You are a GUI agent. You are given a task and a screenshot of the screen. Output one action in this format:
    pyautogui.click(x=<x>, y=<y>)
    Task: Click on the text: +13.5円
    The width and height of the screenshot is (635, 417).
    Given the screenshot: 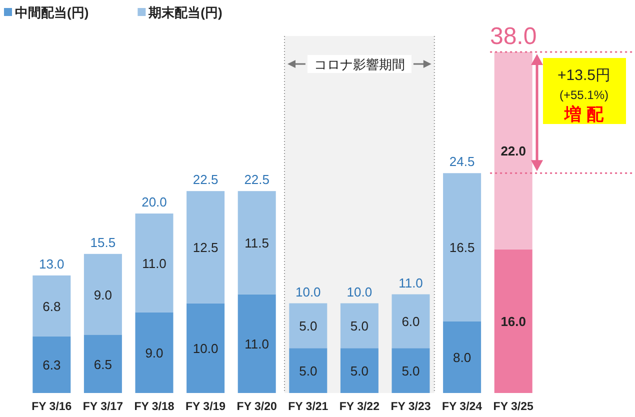 What is the action you would take?
    pyautogui.click(x=584, y=75)
    